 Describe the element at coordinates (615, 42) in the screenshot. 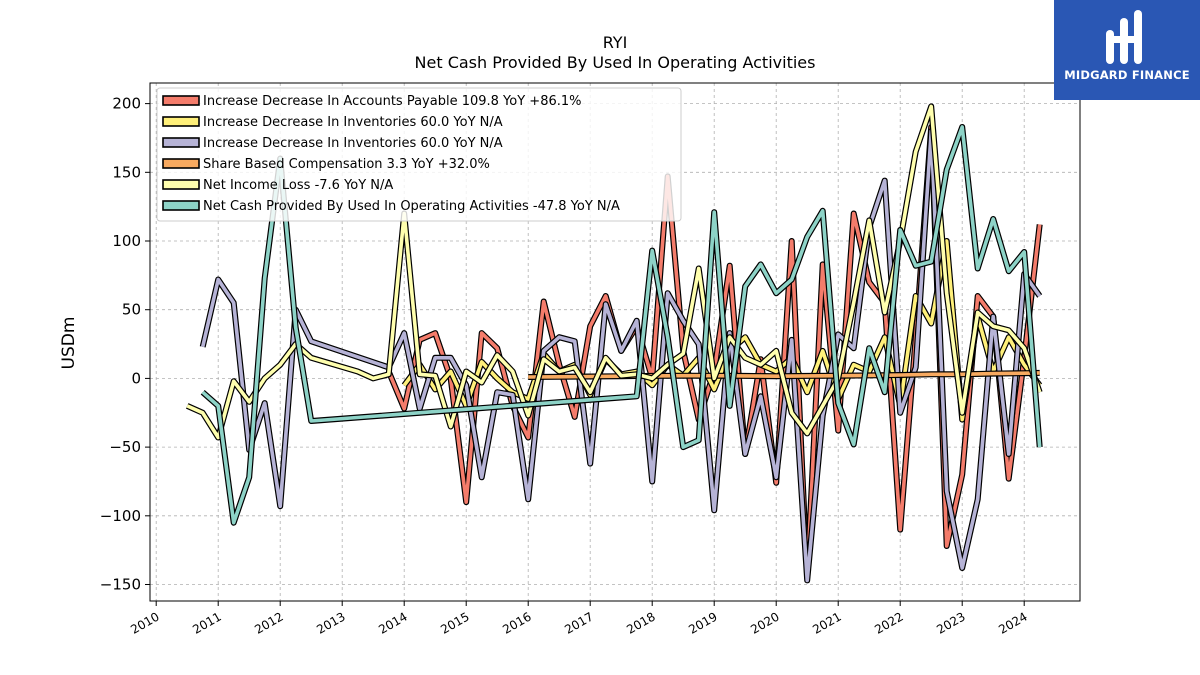

I see `chart-title: RYI` at that location.